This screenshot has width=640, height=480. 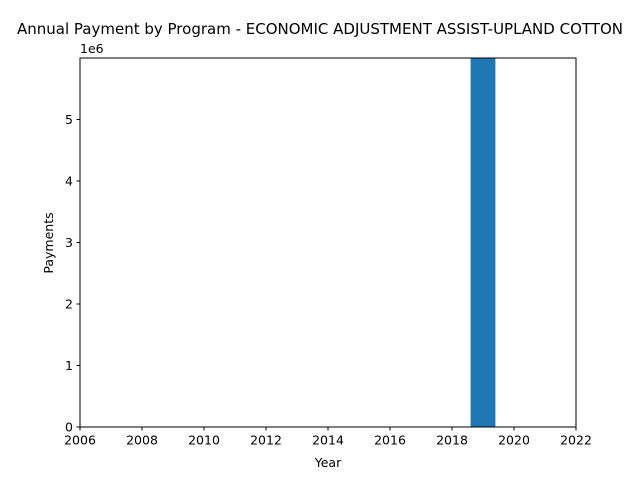 What do you see at coordinates (69, 365) in the screenshot?
I see `y-tick-label: 1` at bounding box center [69, 365].